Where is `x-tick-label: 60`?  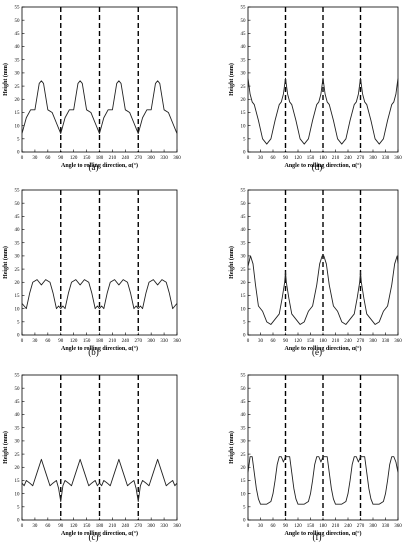 x-tick-label: 60 is located at coordinates (48, 341).